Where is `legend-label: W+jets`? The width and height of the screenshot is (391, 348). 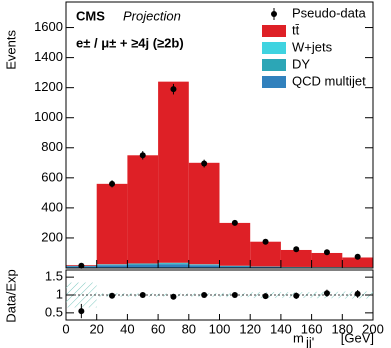 legend-label: W+jets is located at coordinates (312, 46).